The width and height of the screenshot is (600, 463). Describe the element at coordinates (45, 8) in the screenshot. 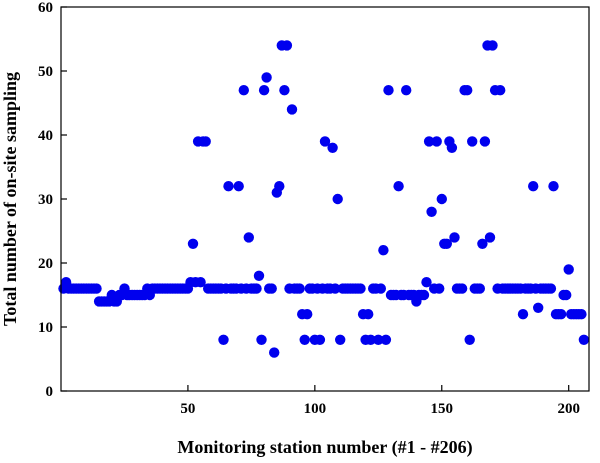

I see `y-tick-label: 60` at that location.